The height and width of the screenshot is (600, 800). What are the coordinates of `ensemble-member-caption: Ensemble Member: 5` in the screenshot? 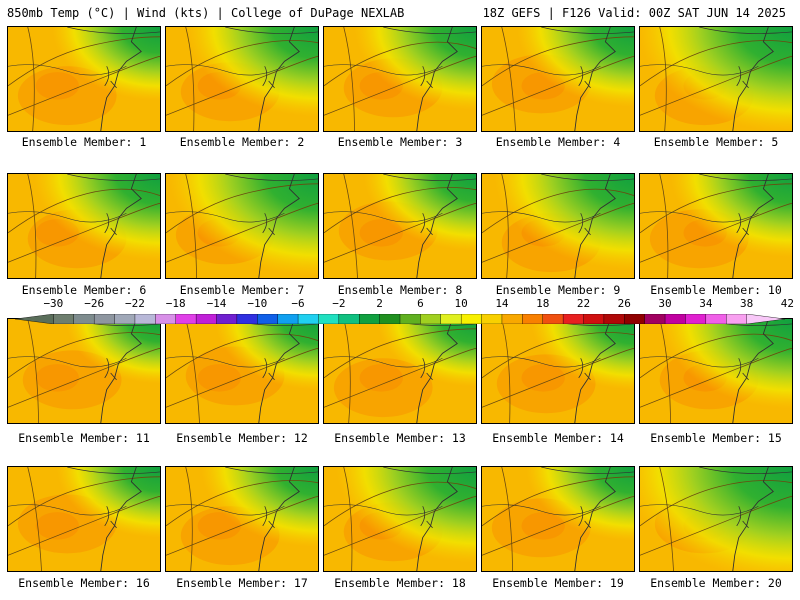 It's located at (716, 142).